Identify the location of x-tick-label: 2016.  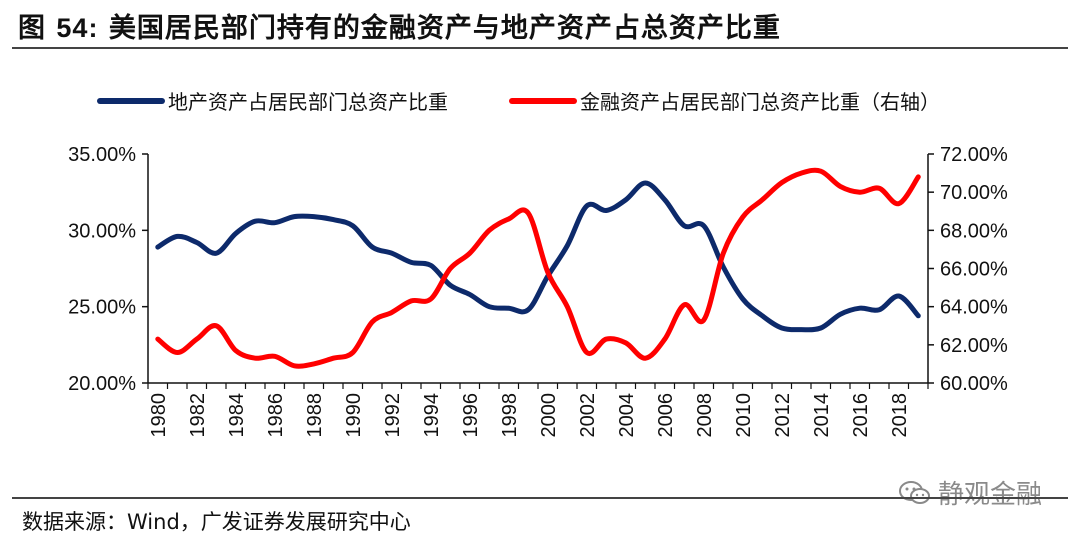
(861, 415).